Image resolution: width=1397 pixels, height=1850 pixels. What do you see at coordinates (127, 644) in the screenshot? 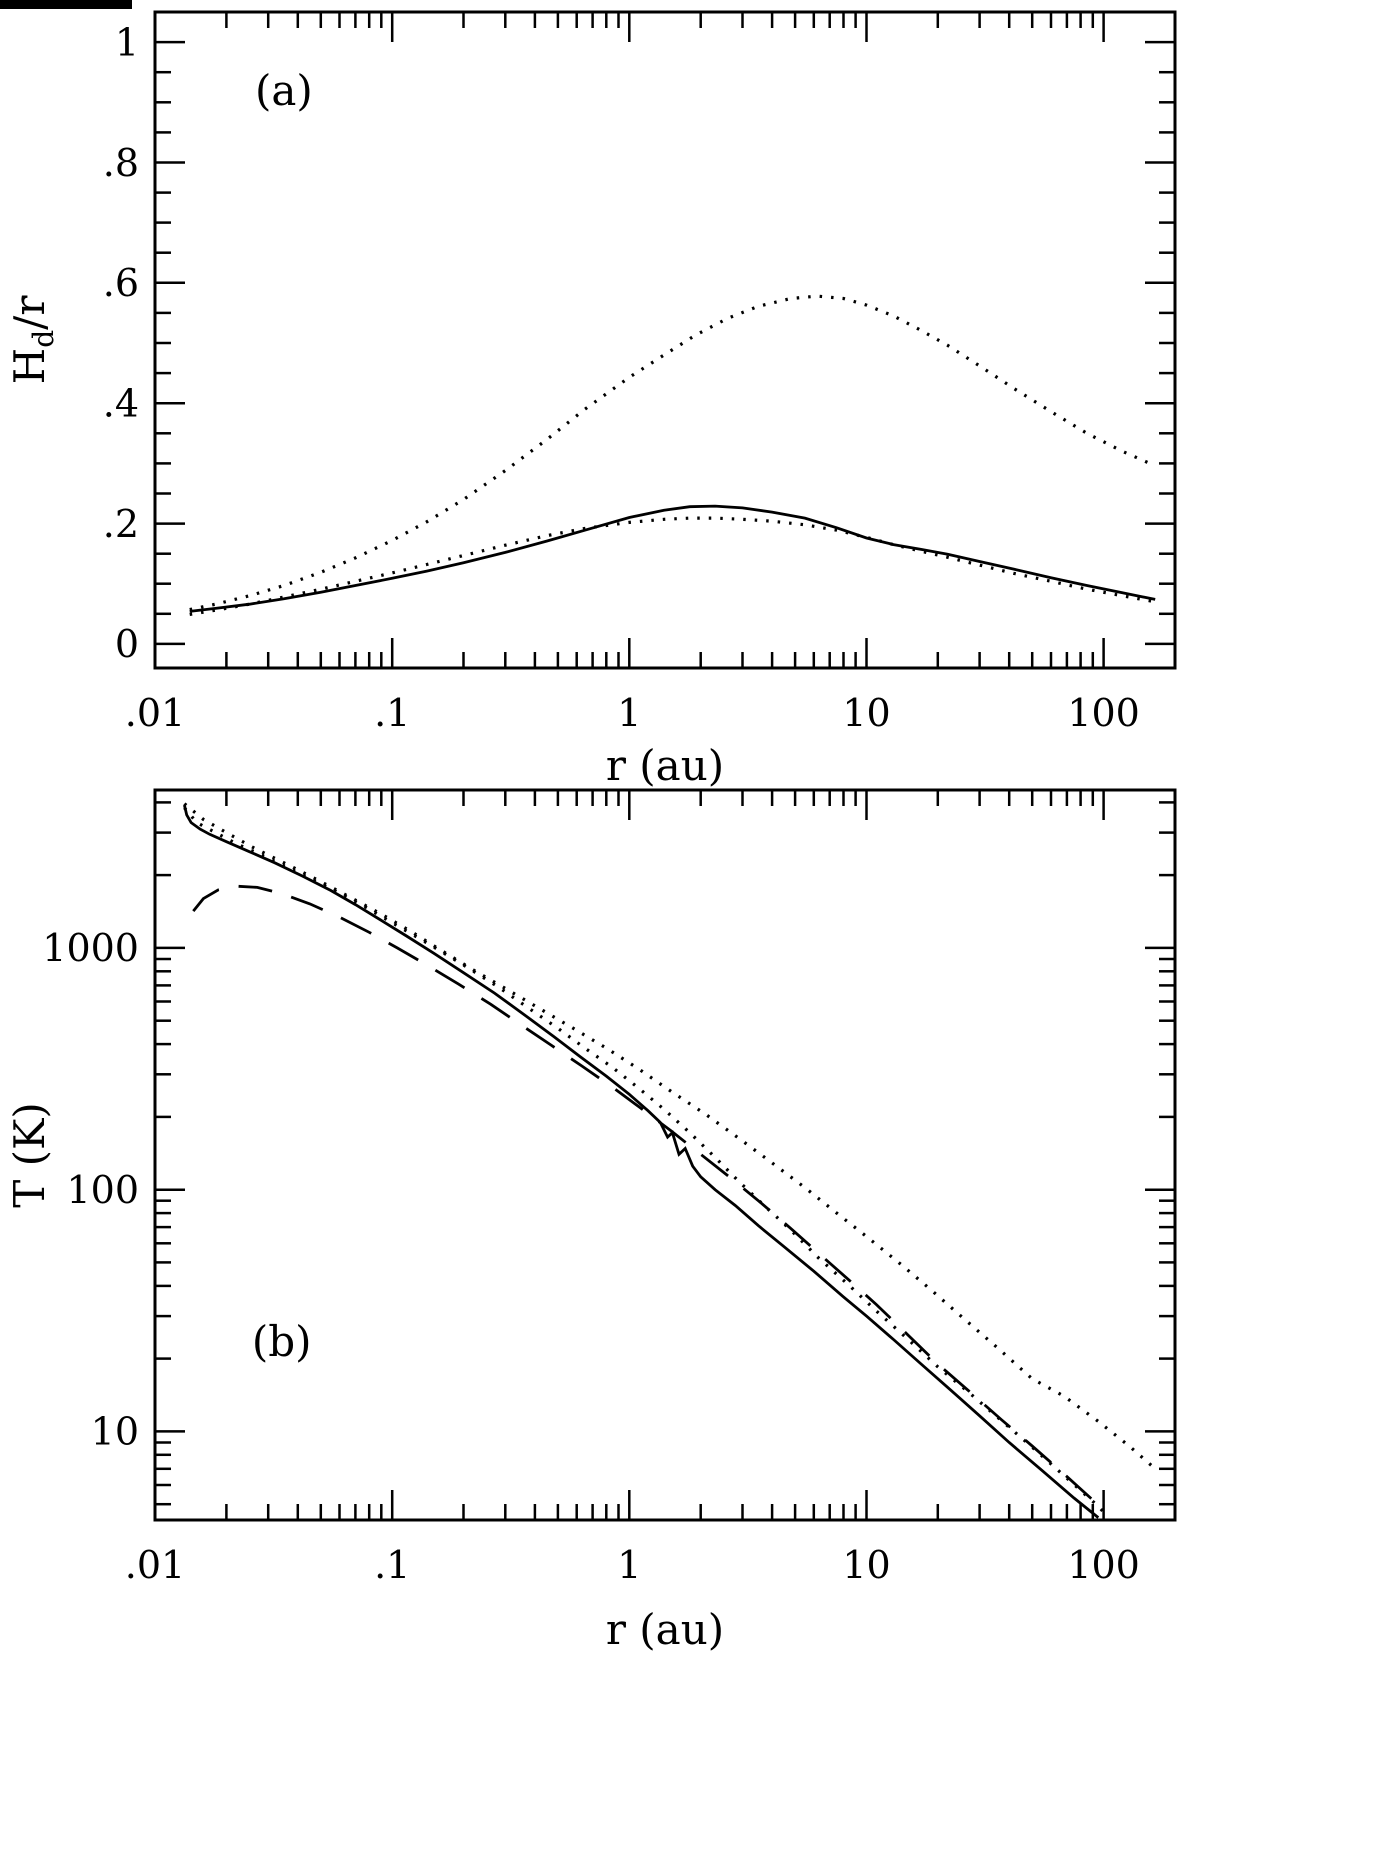
I see `y-tick-label: 0` at bounding box center [127, 644].